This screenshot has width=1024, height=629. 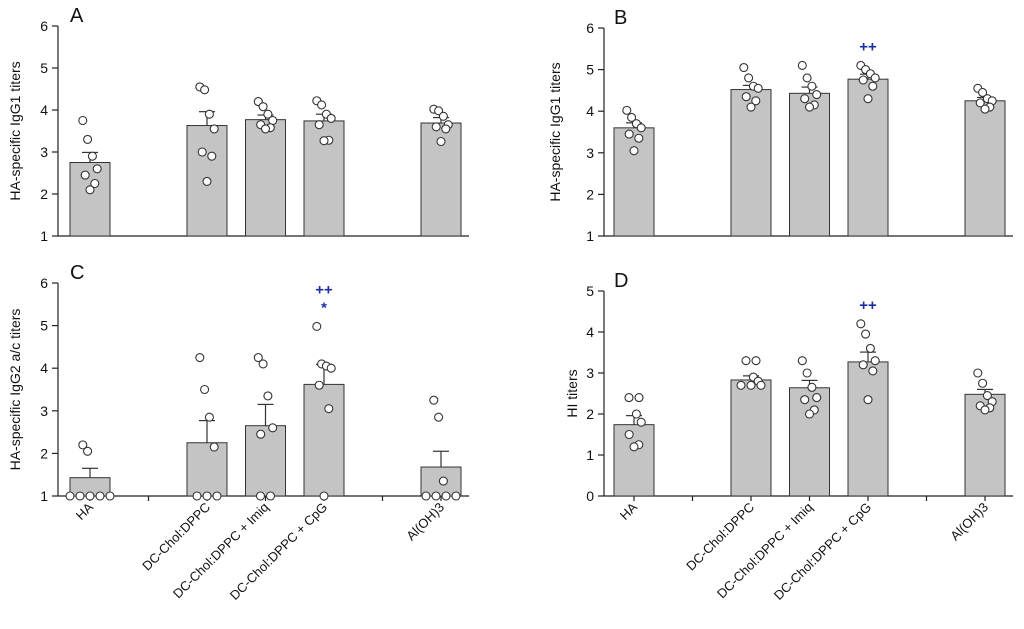 What do you see at coordinates (15, 390) in the screenshot?
I see `y-axis-label: HA-specific IgG2 a/c titers` at bounding box center [15, 390].